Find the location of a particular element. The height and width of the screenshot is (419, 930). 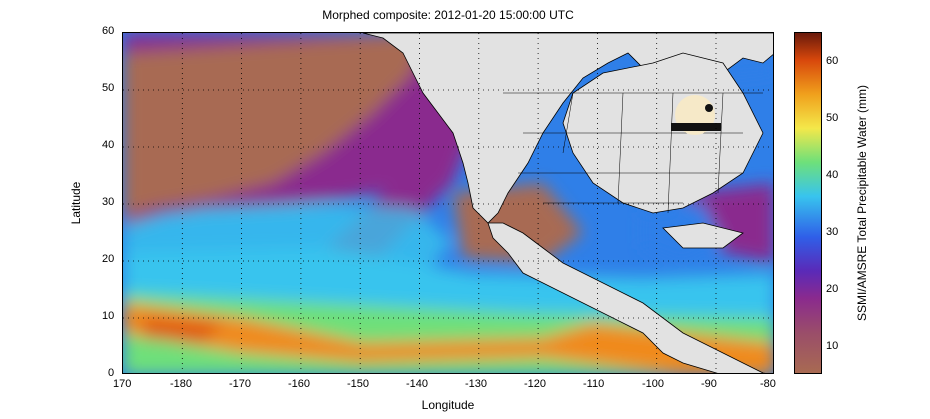

y-axis-label: Latitude is located at coordinates (76, 203).